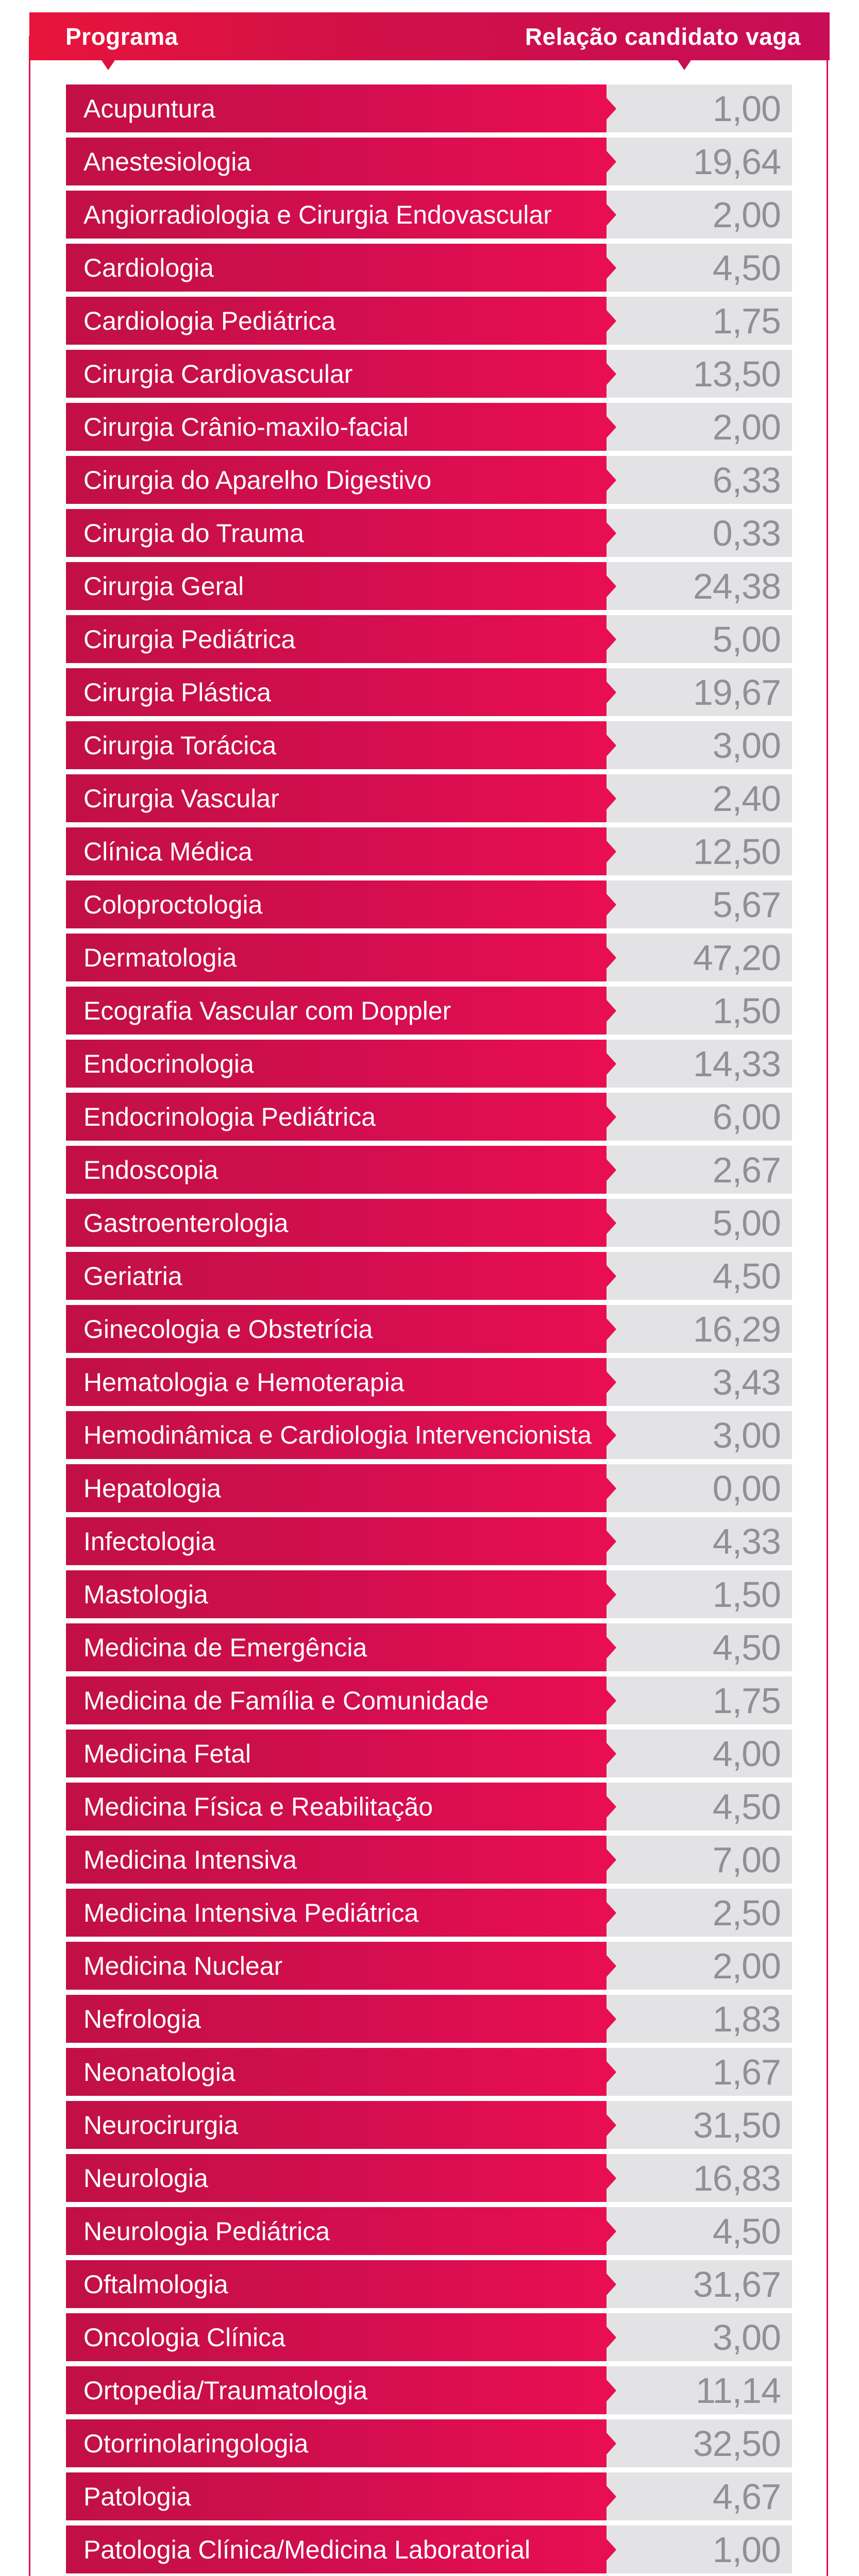  What do you see at coordinates (746, 1700) in the screenshot?
I see `ratio-value: 1,75` at bounding box center [746, 1700].